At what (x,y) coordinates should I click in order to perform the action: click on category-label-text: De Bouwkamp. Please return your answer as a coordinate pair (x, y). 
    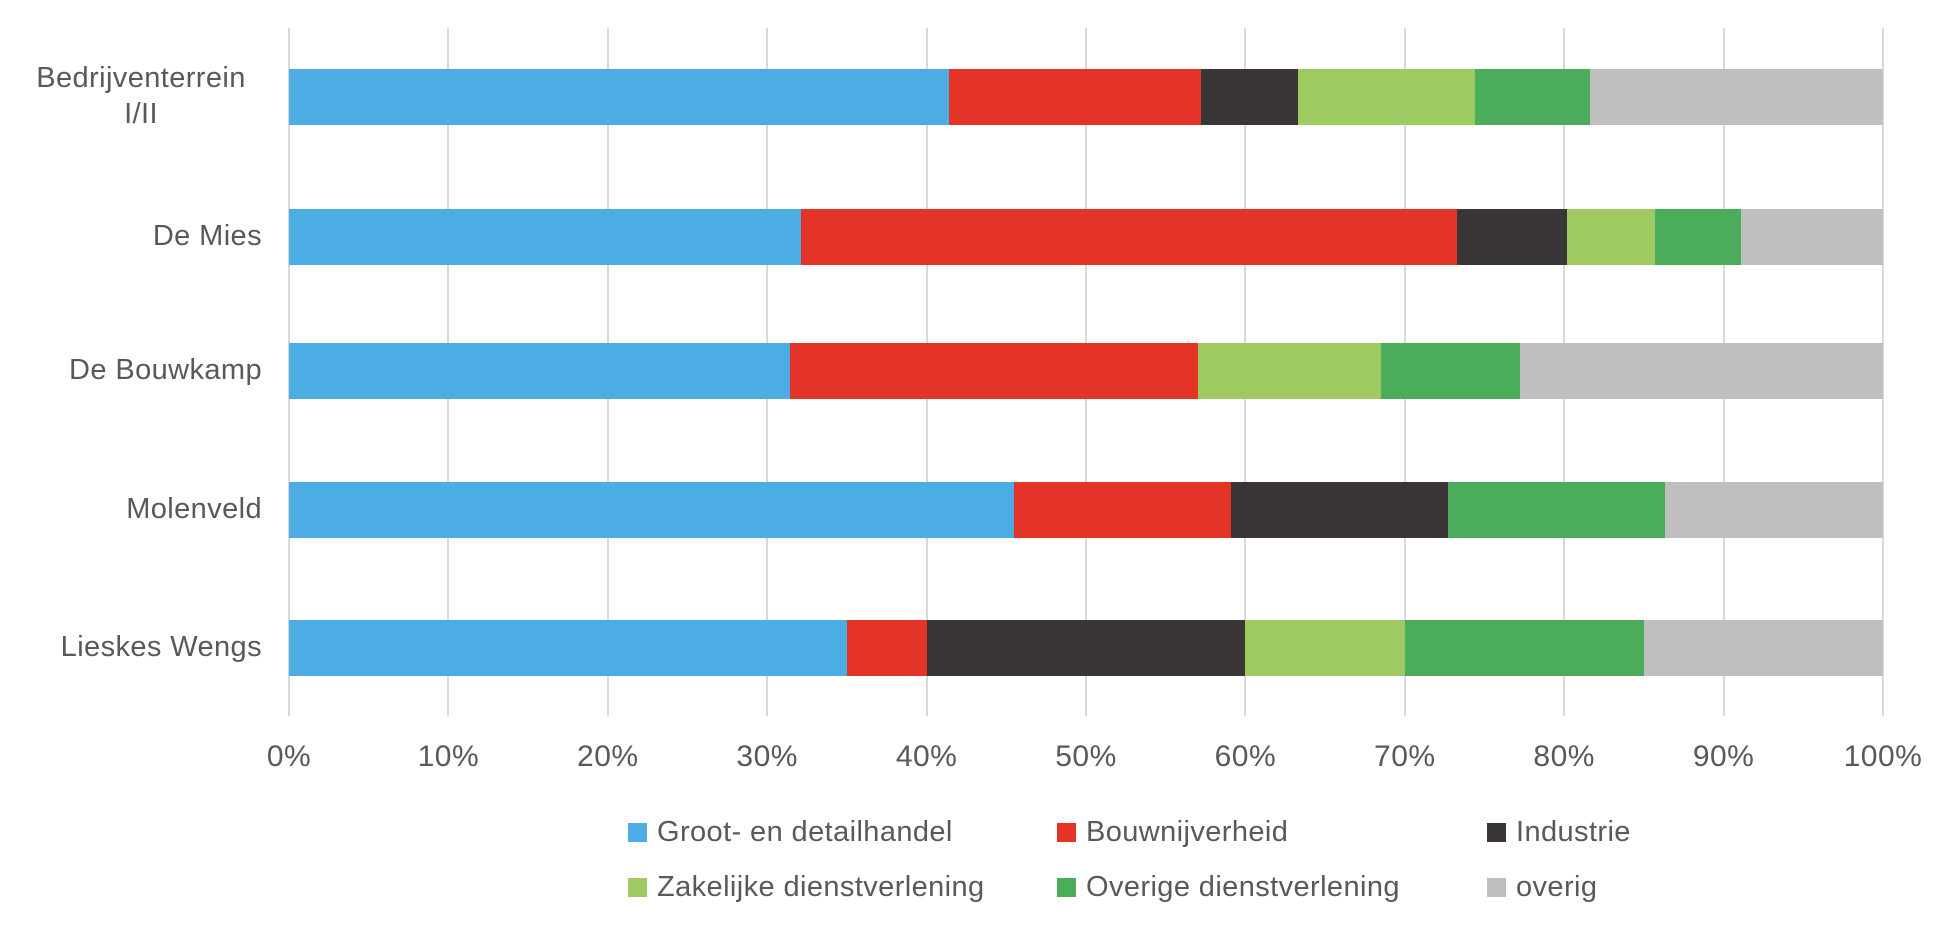
    Looking at the image, I should click on (165, 370).